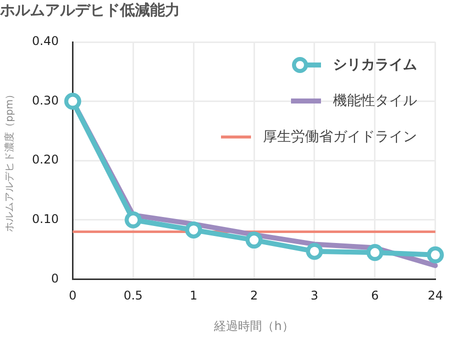 Image resolution: width=453 pixels, height=338 pixels. What do you see at coordinates (45, 41) in the screenshot?
I see `y-tick-label: 0.40` at bounding box center [45, 41].